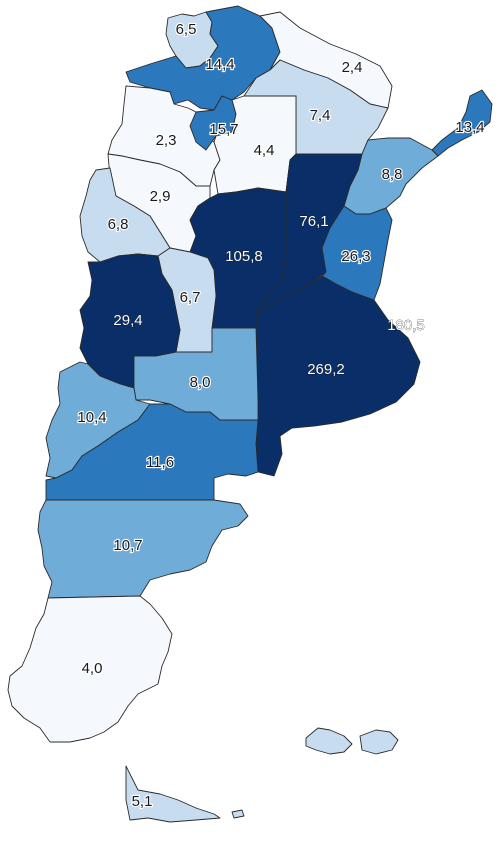  Describe the element at coordinates (469, 127) in the screenshot. I see `label-misiones: 13,4` at that location.